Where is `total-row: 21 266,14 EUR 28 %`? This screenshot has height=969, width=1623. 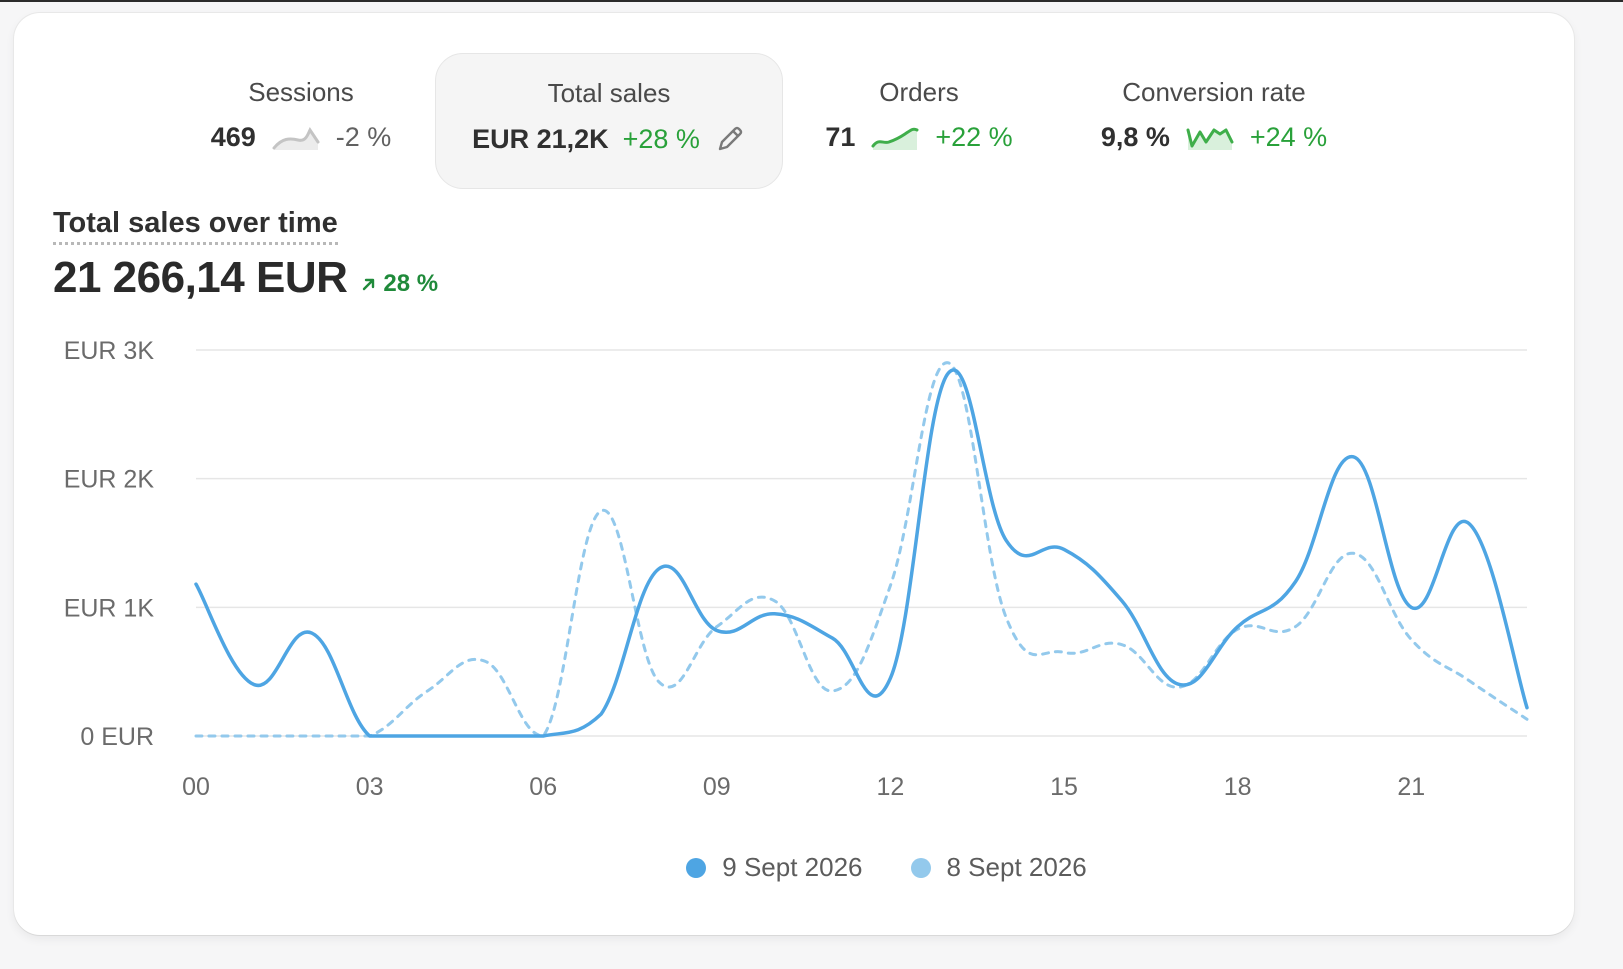
total-row: 21 266,14 EUR 28 % is located at coordinates (245, 278).